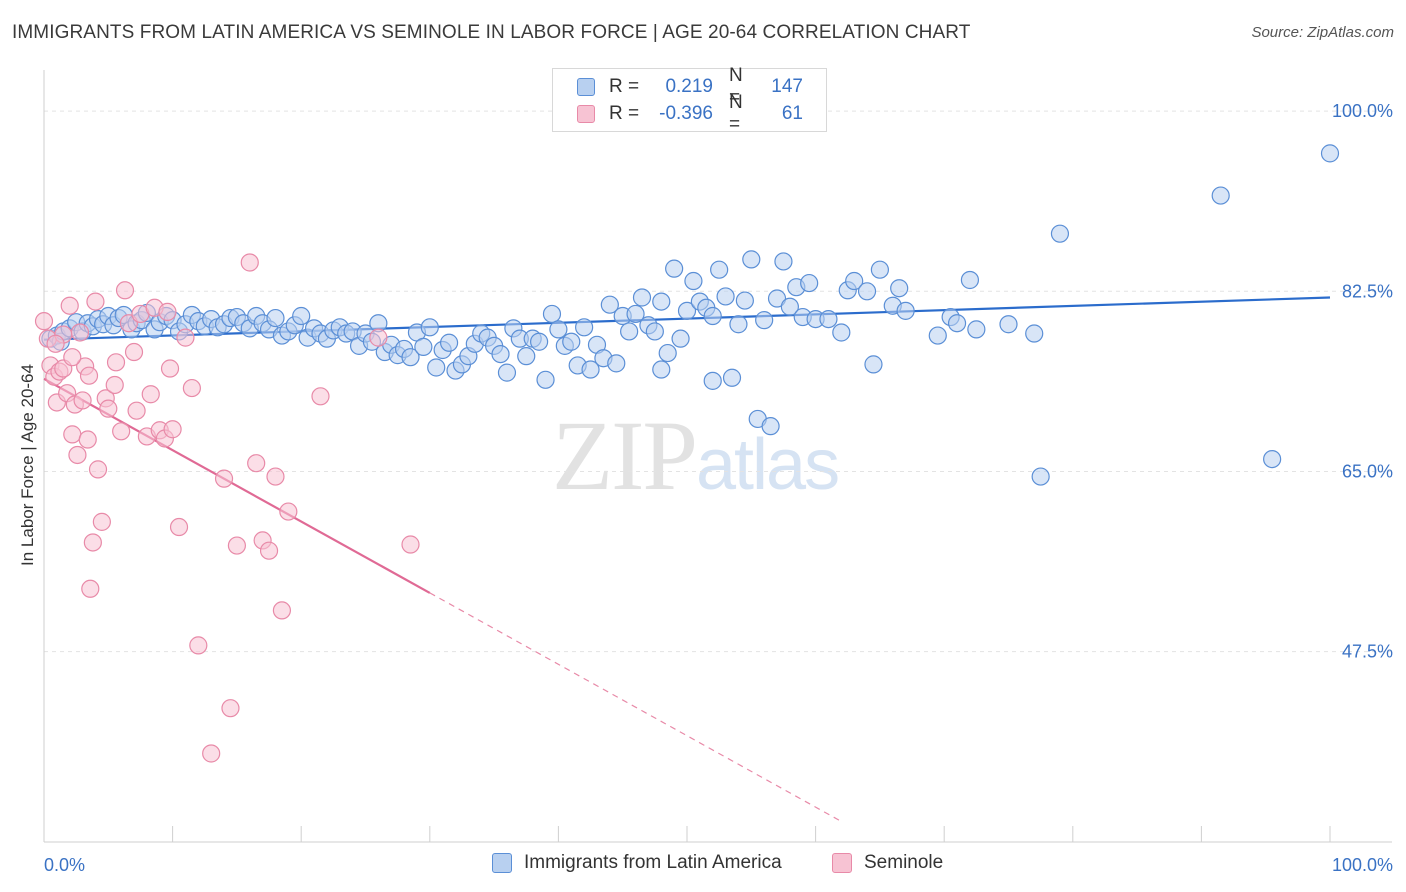  What do you see at coordinates (502, 863) in the screenshot?
I see `series-swatch-latin-america` at bounding box center [502, 863].